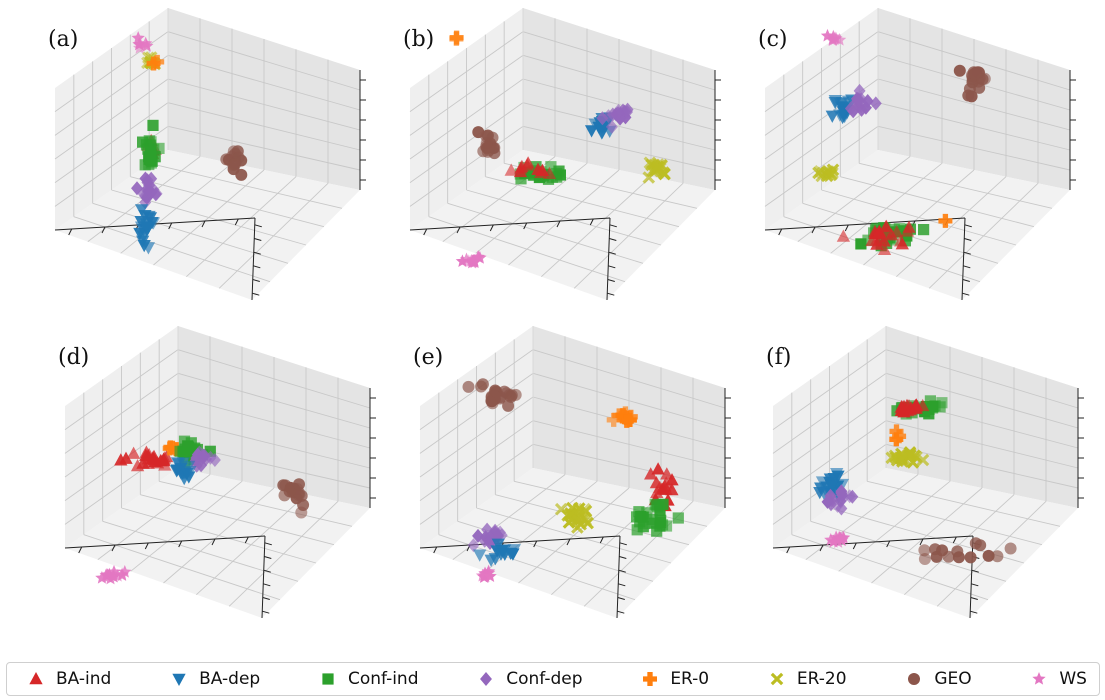  Describe the element at coordinates (806, 679) in the screenshot. I see `legend-item: ER-20` at that location.